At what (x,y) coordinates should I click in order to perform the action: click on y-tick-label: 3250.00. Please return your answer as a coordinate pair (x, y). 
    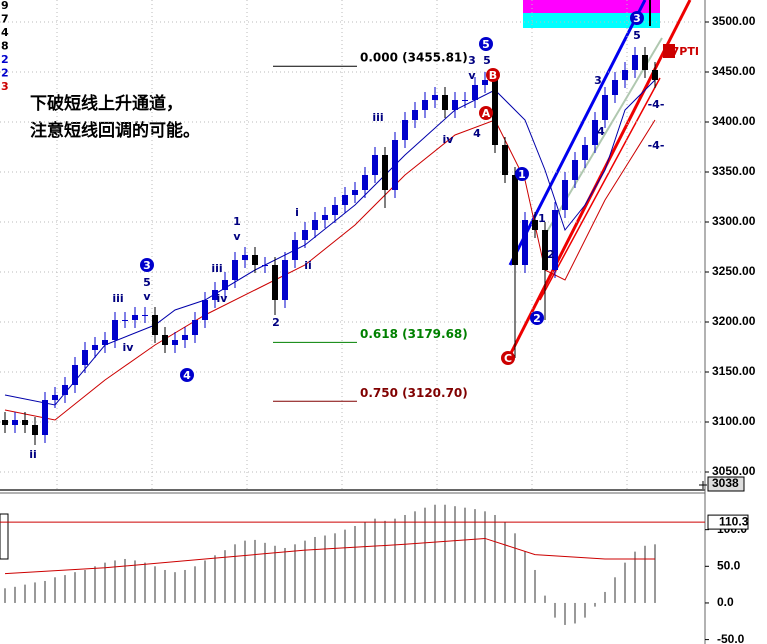
    Looking at the image, I should click on (734, 271).